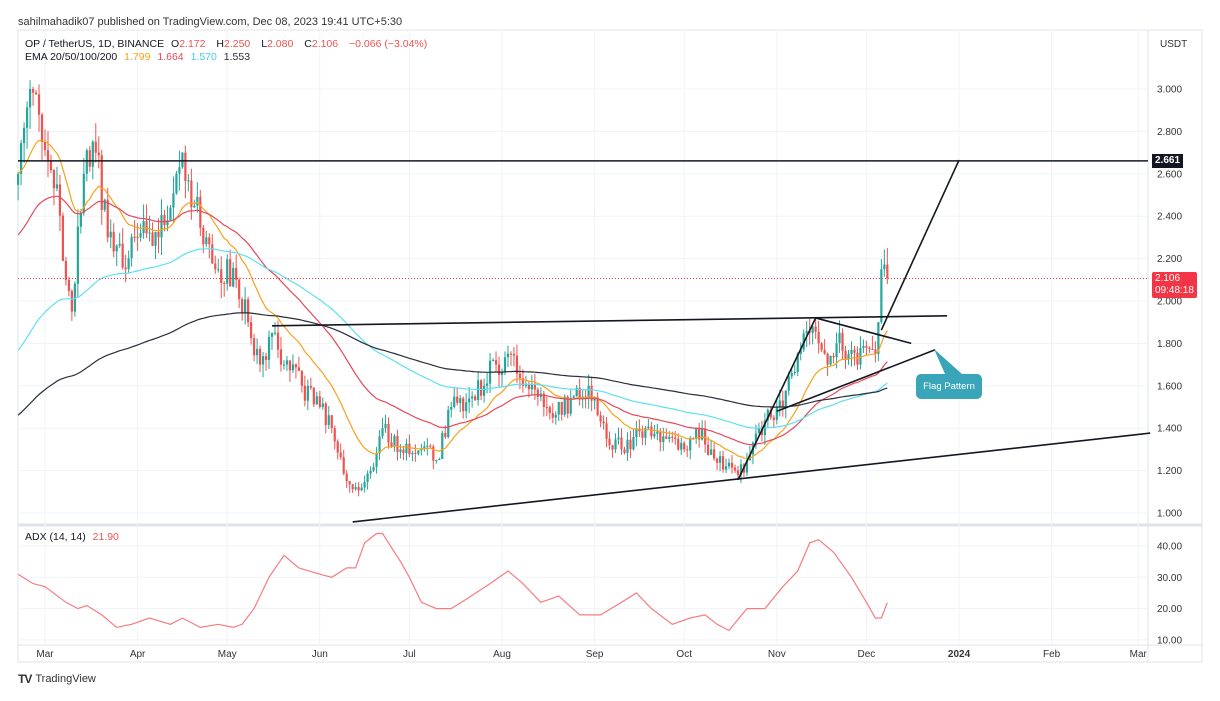  I want to click on time-tick-label: Jun, so click(320, 654).